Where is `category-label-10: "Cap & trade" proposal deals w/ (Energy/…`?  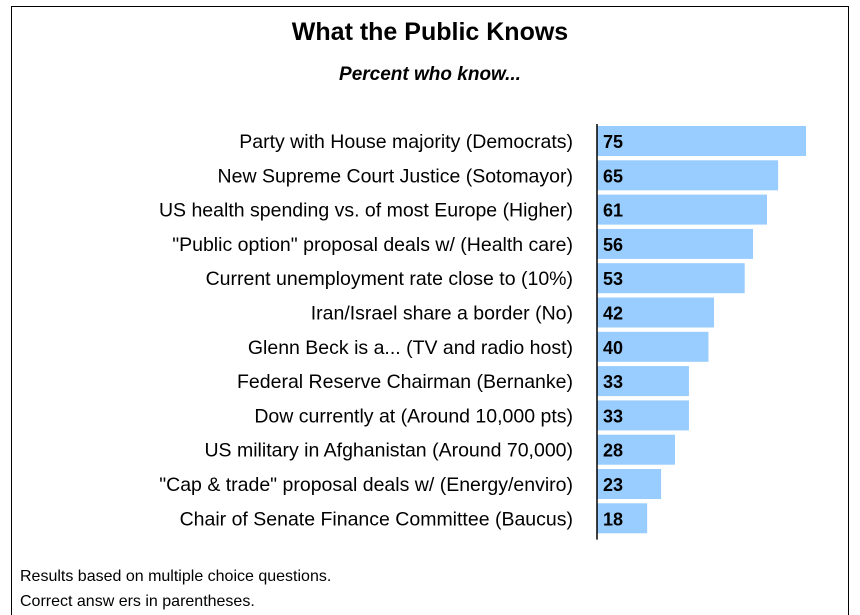
category-label-10: "Cap & trade" proposal deals w/ (Energy/… is located at coordinates (366, 485).